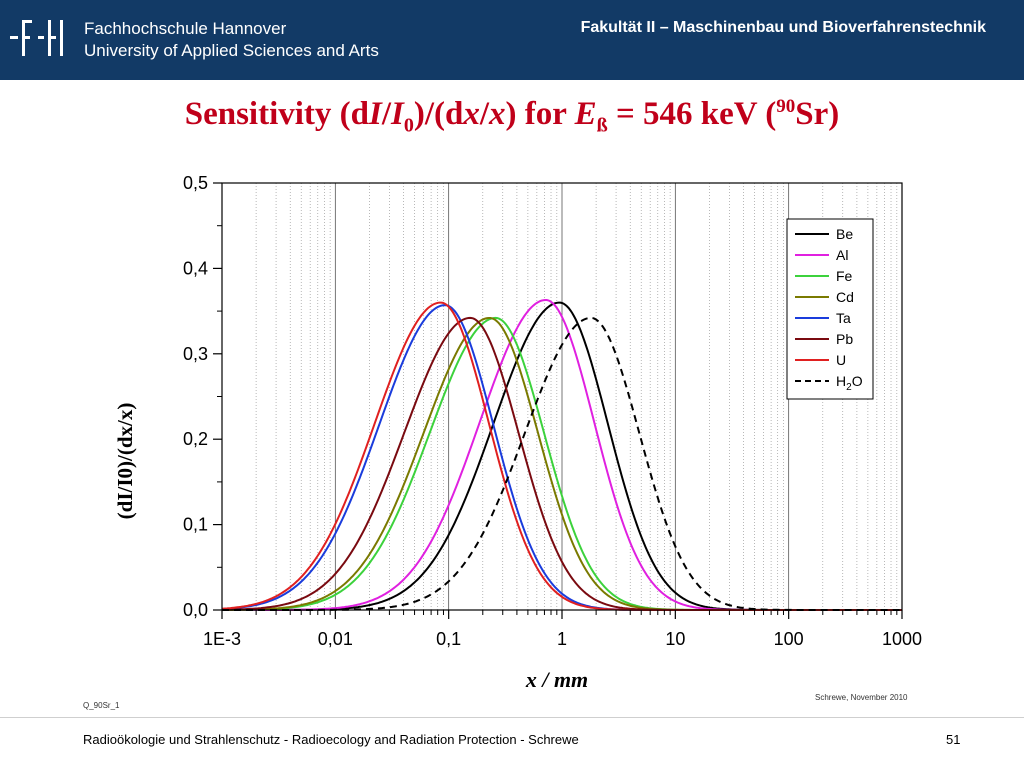 This screenshot has width=1024, height=768. Describe the element at coordinates (36, 38) in the screenshot. I see `university-logo` at that location.